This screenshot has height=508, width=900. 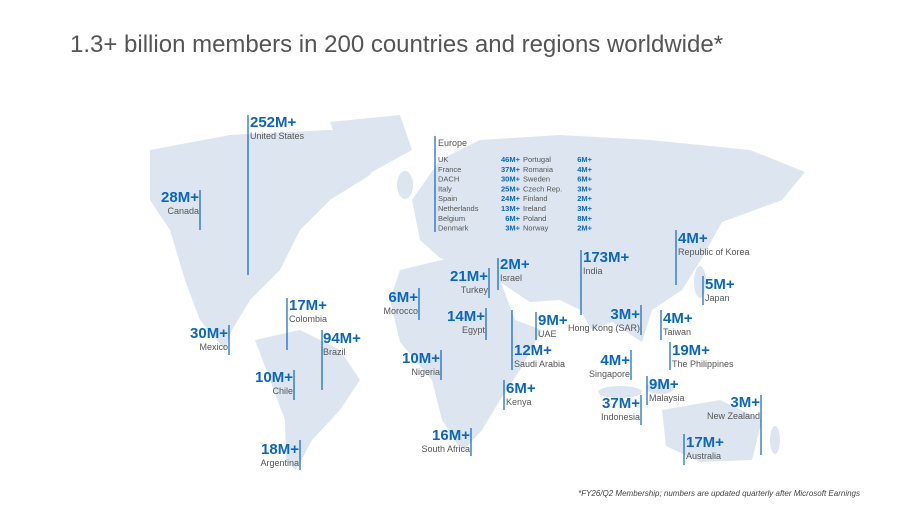 I want to click on country-name: Belgium, so click(x=451, y=218).